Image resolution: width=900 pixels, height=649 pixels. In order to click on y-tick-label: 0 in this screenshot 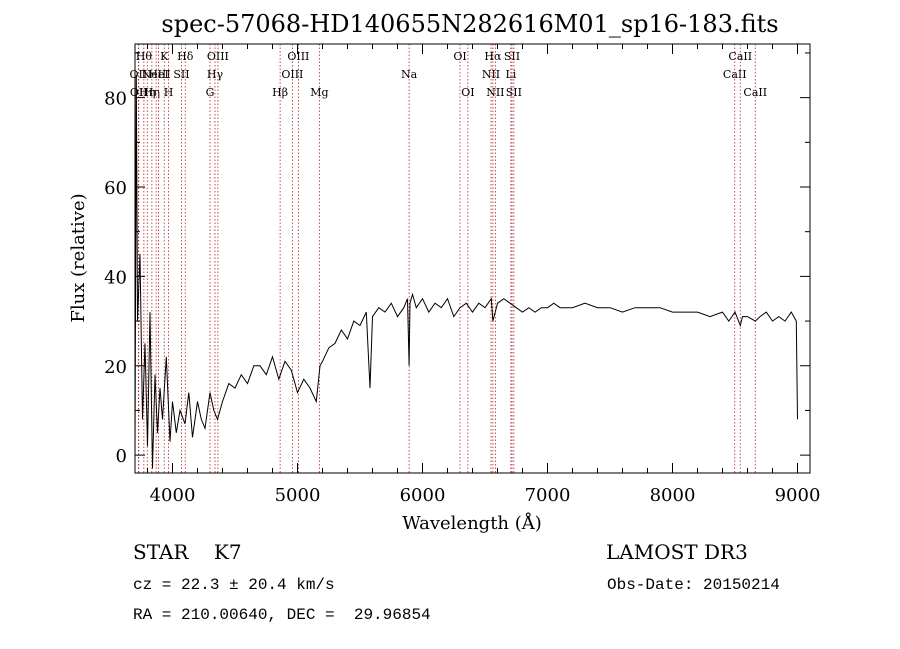, I will do `click(121, 456)`.